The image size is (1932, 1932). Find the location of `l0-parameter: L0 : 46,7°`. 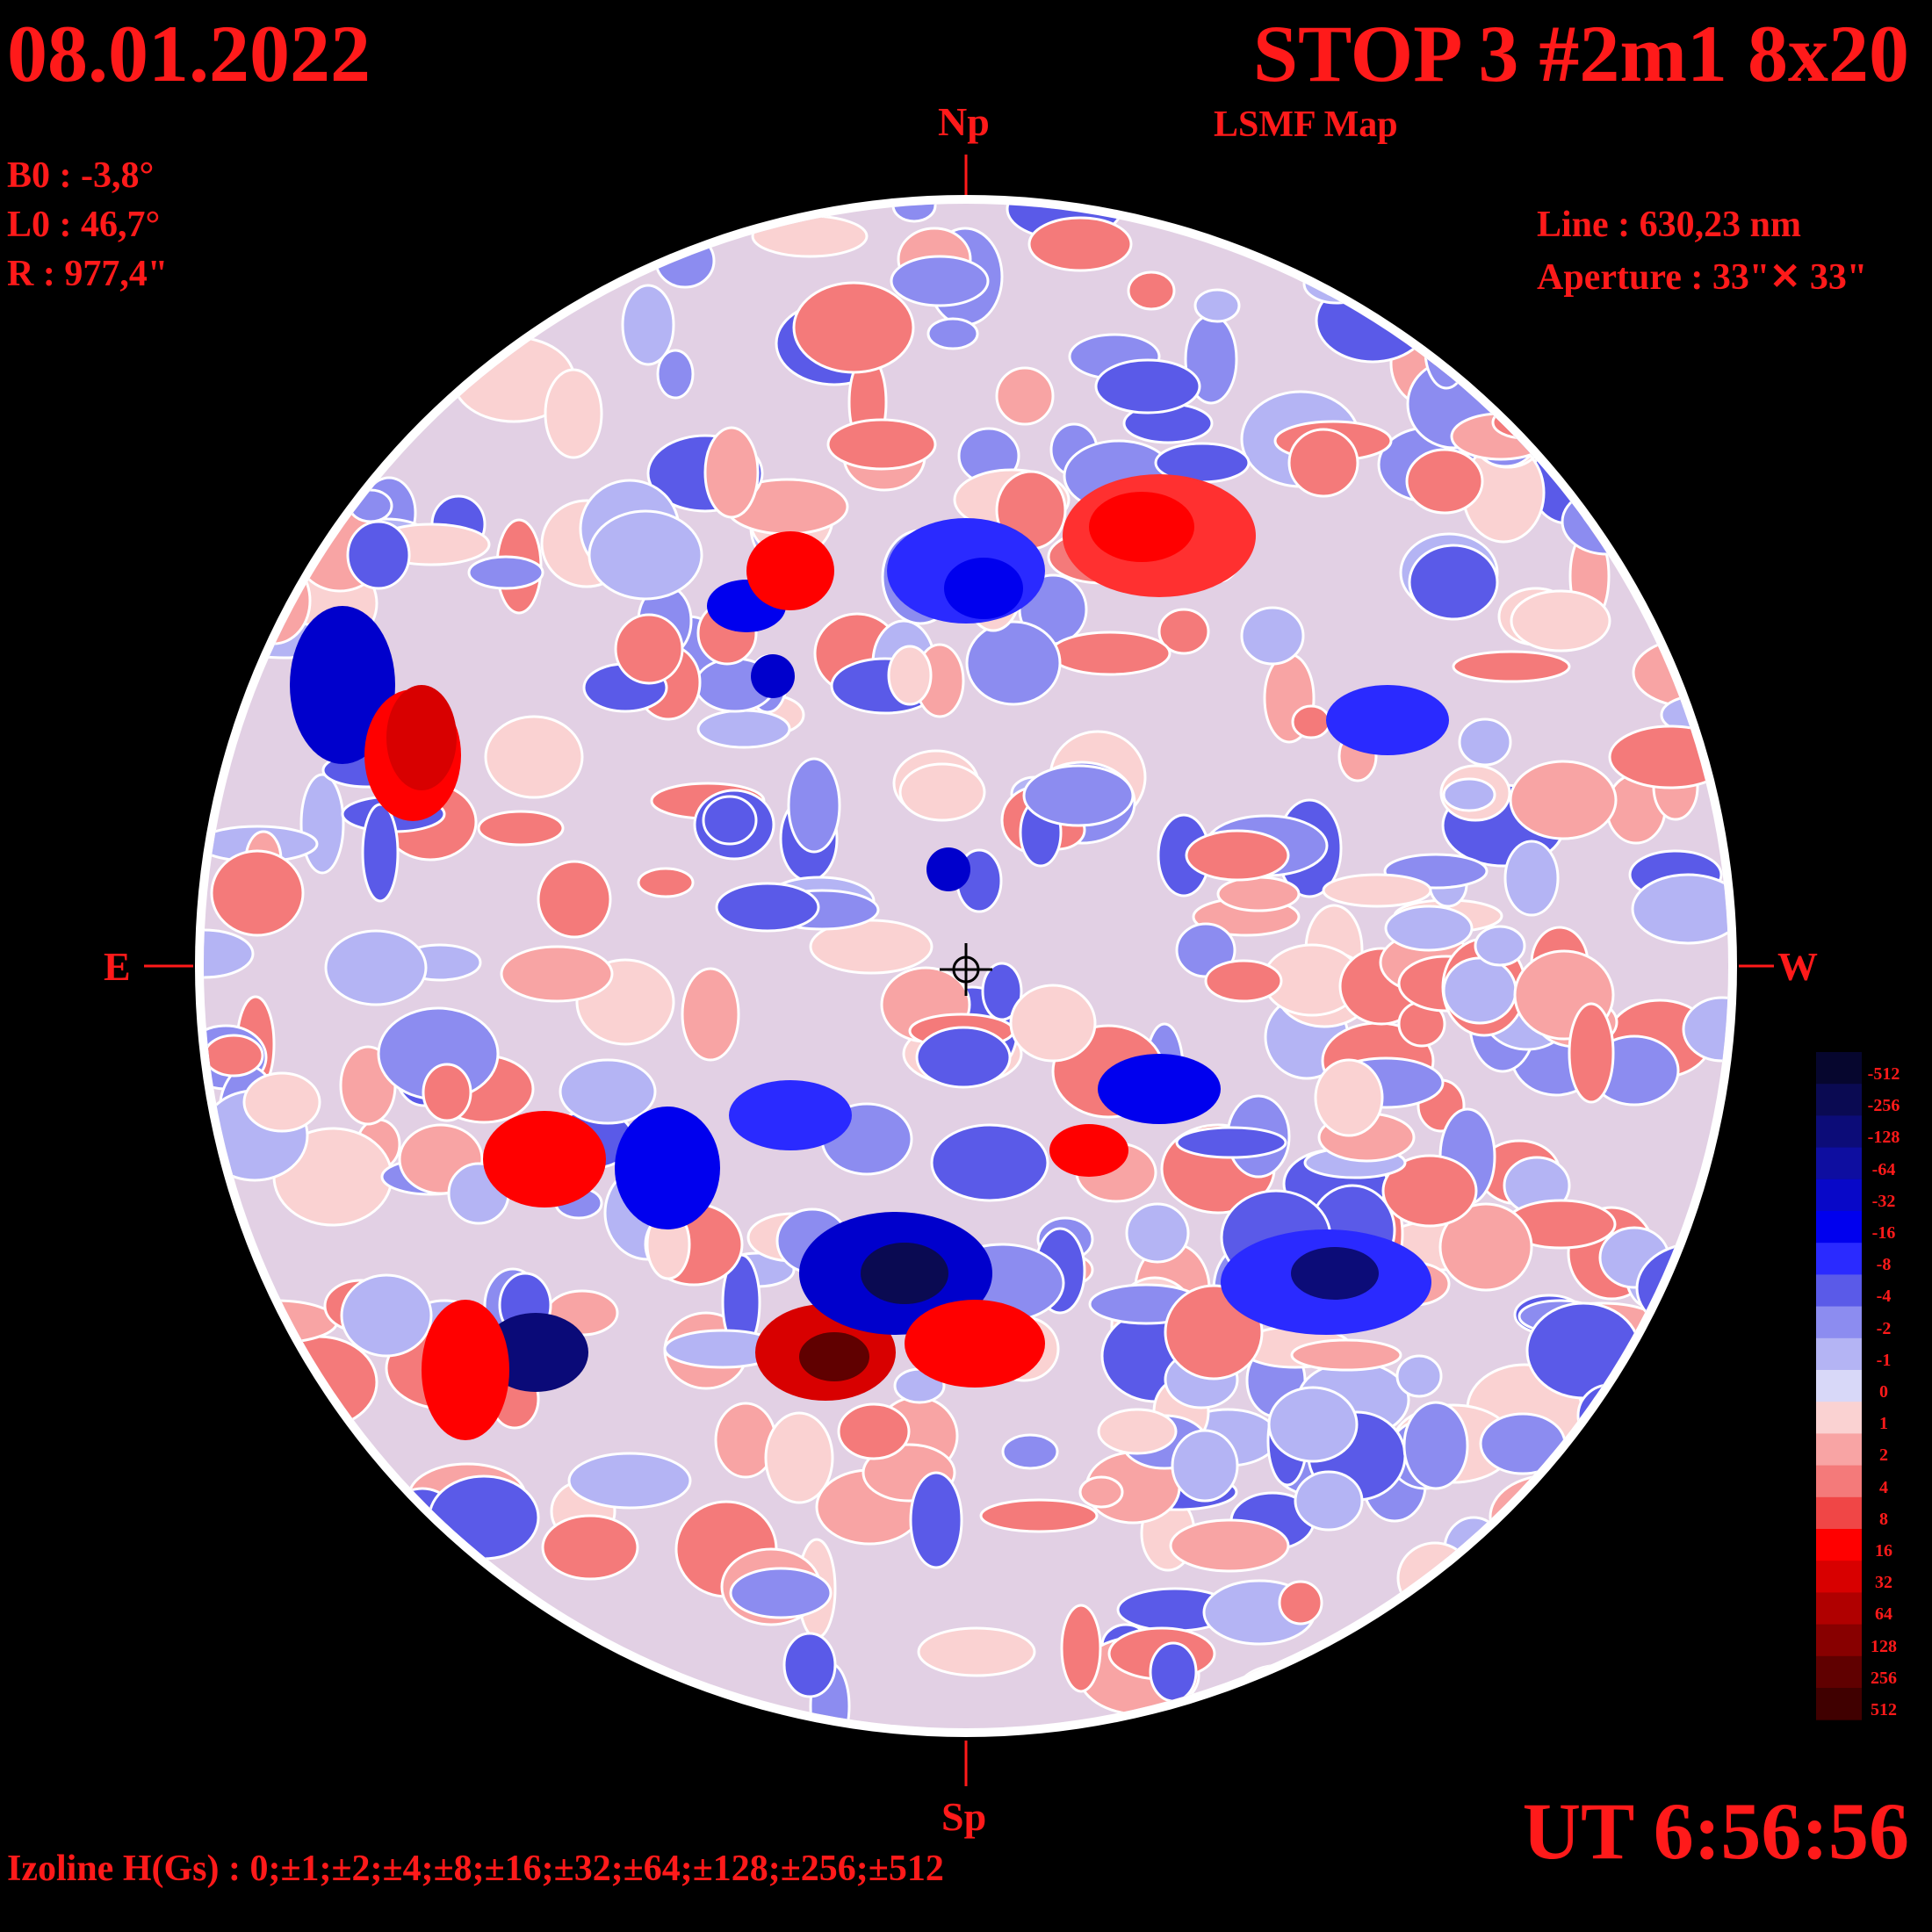

l0-parameter: L0 : 46,7° is located at coordinates (84, 225).